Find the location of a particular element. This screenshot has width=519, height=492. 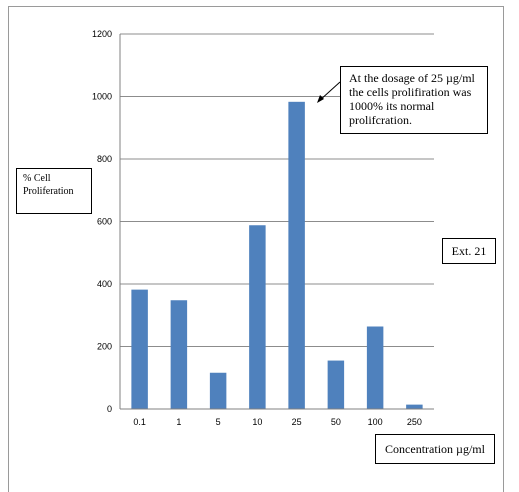

y-tick-label: 1200 is located at coordinates (102, 34).